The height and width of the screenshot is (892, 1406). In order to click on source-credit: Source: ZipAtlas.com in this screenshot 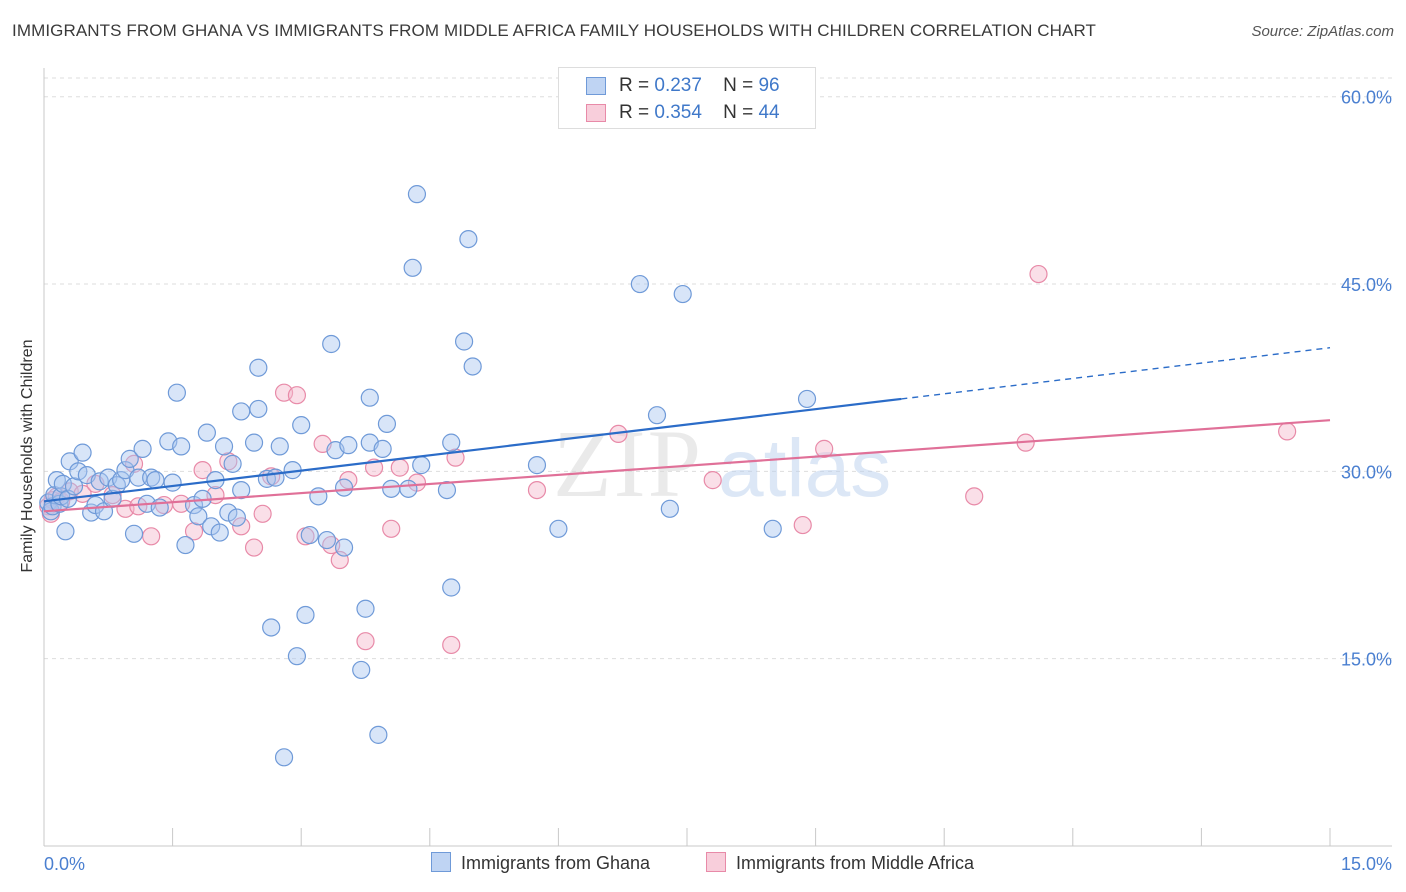, I will do `click(1322, 31)`.